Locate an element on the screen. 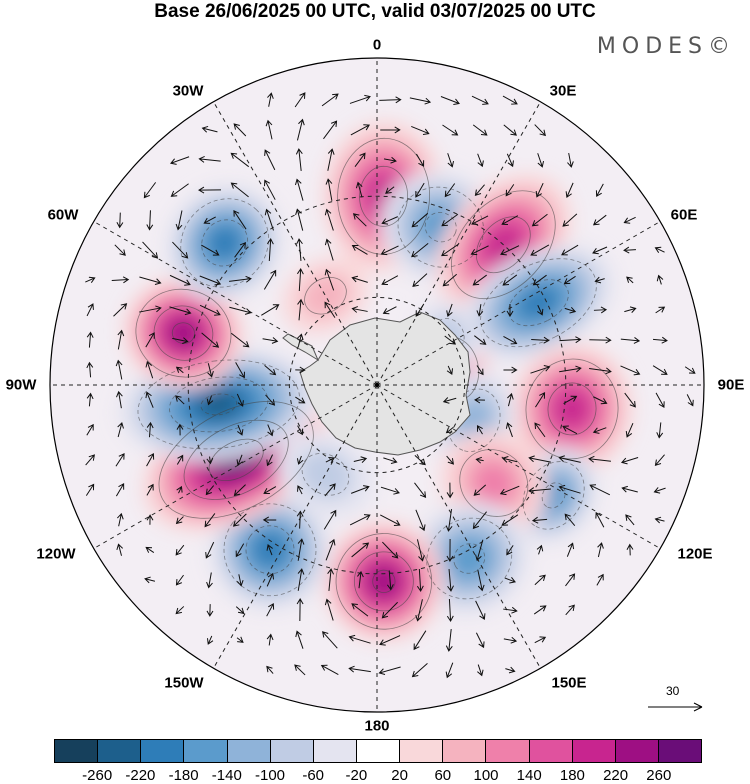 The image size is (750, 784). reference-vector is located at coordinates (675, 707).